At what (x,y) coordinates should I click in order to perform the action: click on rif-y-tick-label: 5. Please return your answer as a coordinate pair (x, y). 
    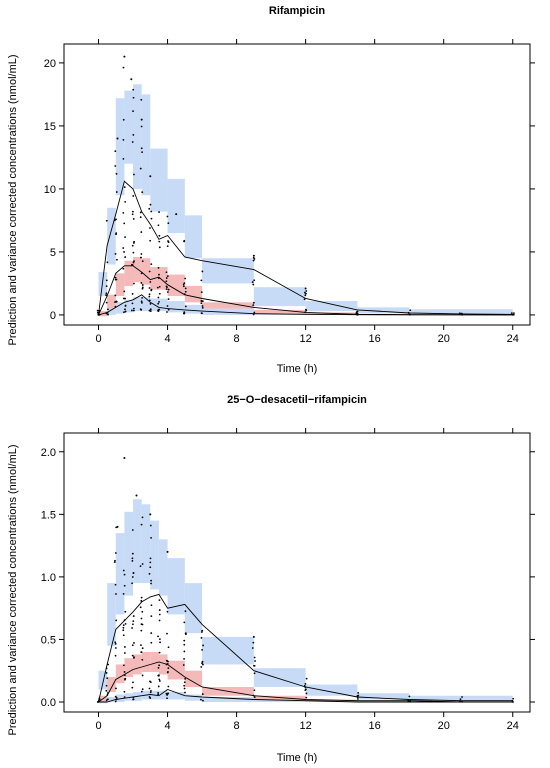
    Looking at the image, I should click on (53, 253).